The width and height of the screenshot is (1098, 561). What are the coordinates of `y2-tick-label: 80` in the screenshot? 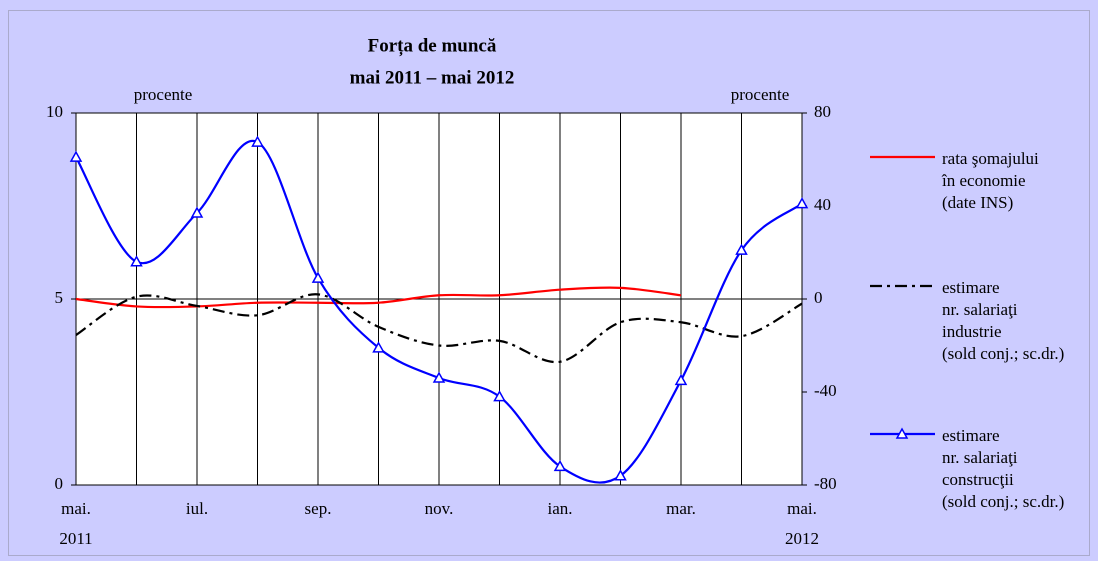 It's located at (822, 111).